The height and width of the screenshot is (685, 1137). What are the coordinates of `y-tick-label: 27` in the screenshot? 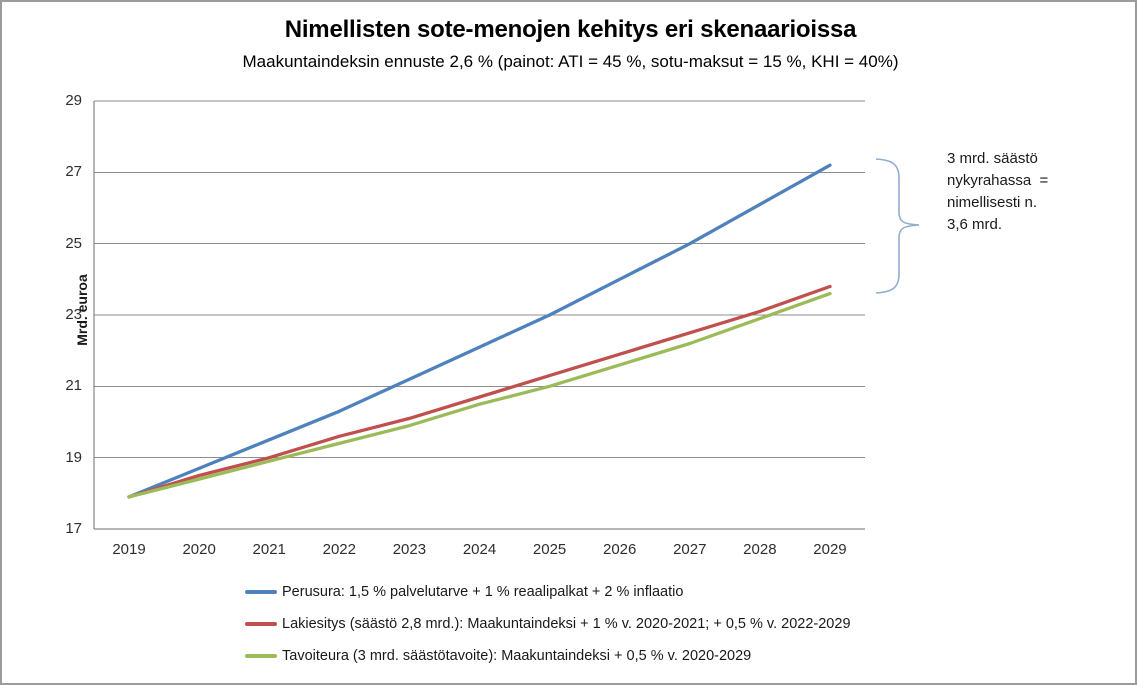 It's located at (73, 172).